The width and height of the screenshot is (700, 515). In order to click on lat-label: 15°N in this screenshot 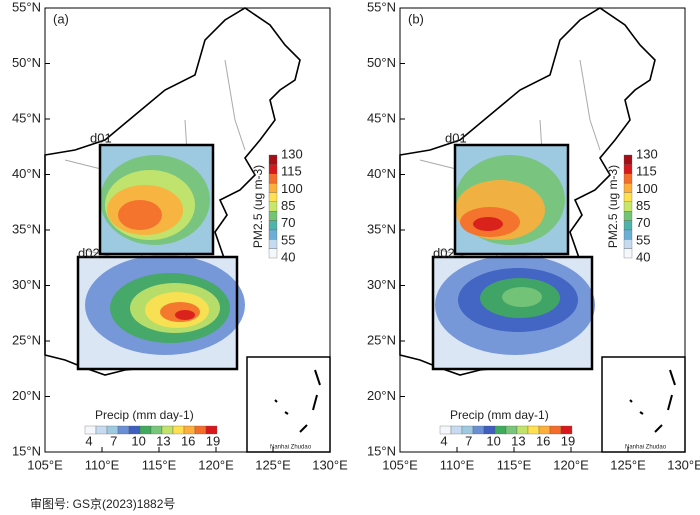, I will do `click(381, 450)`.